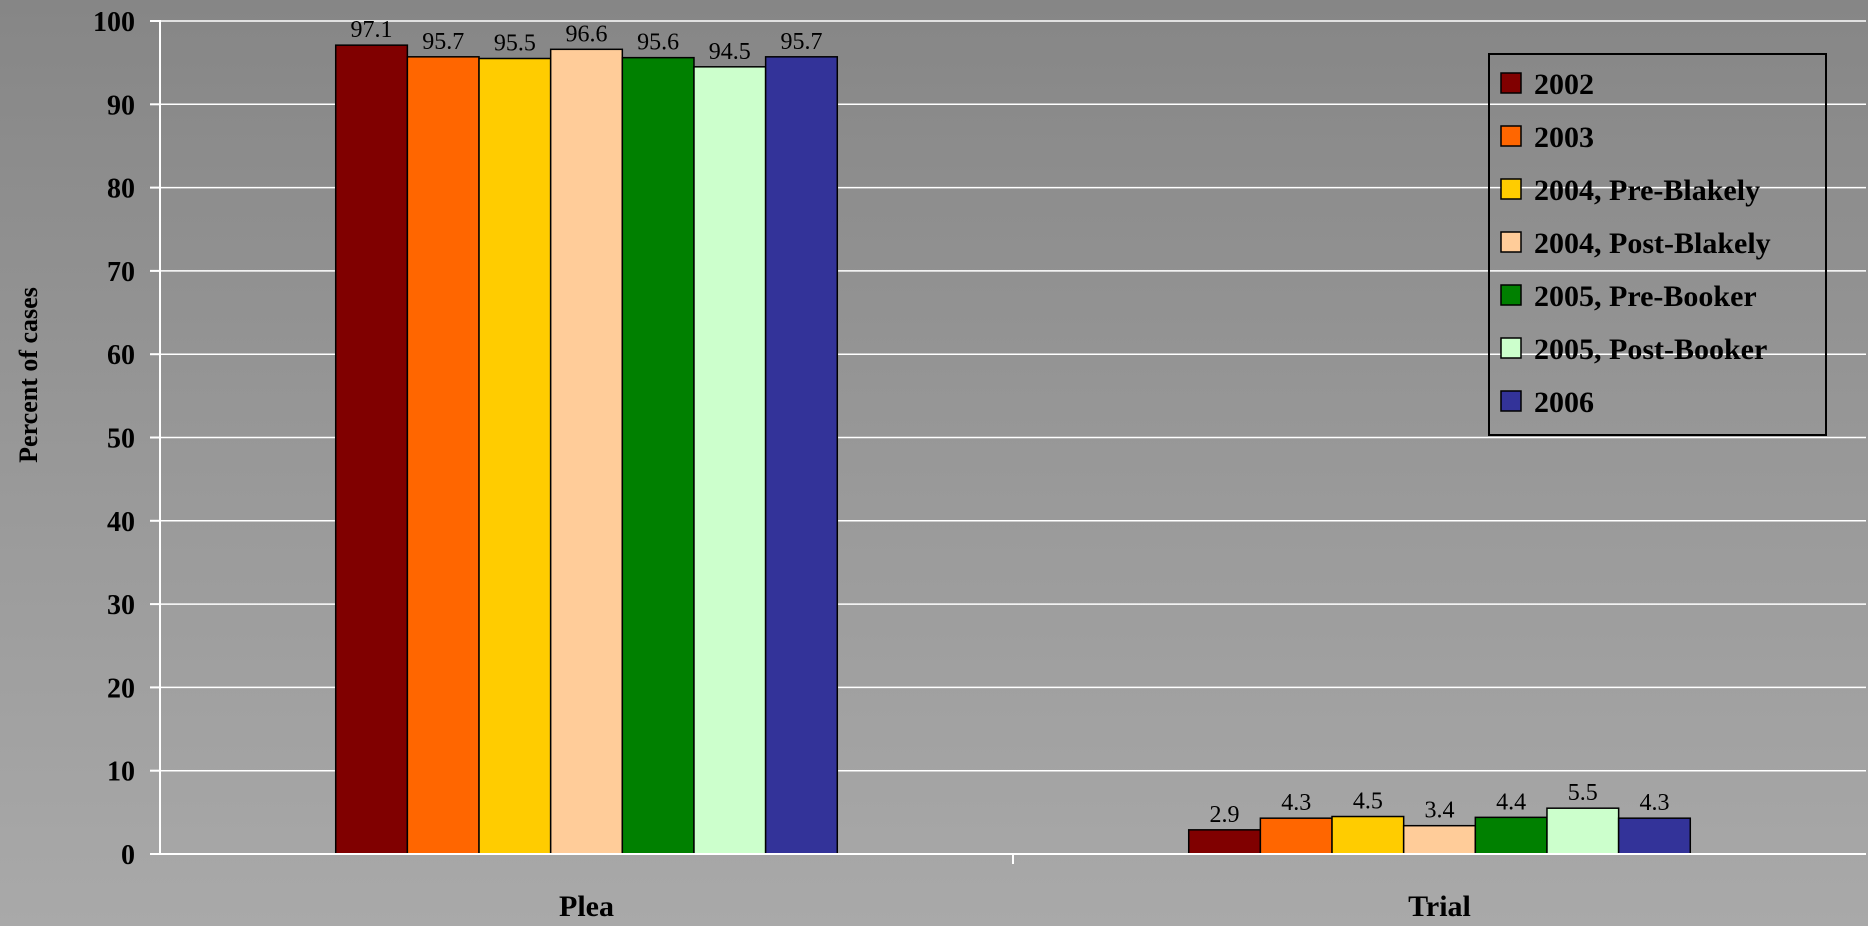 Image resolution: width=1868 pixels, height=926 pixels. I want to click on data-label: 94.5, so click(730, 52).